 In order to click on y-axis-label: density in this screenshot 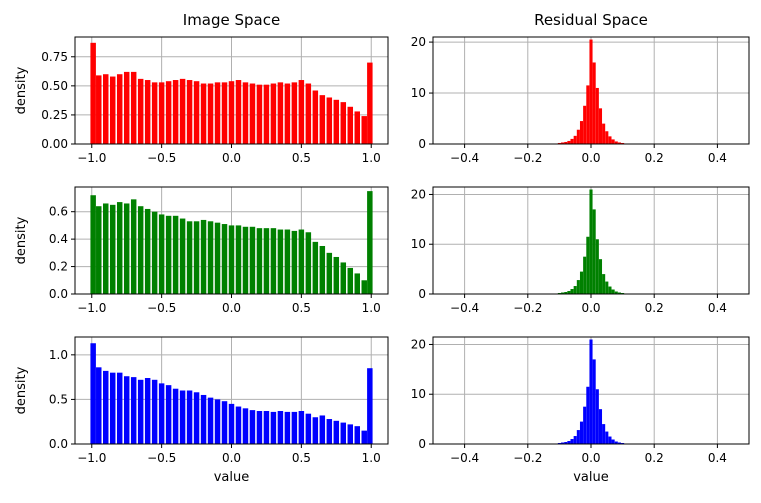, I will do `click(21, 240)`.